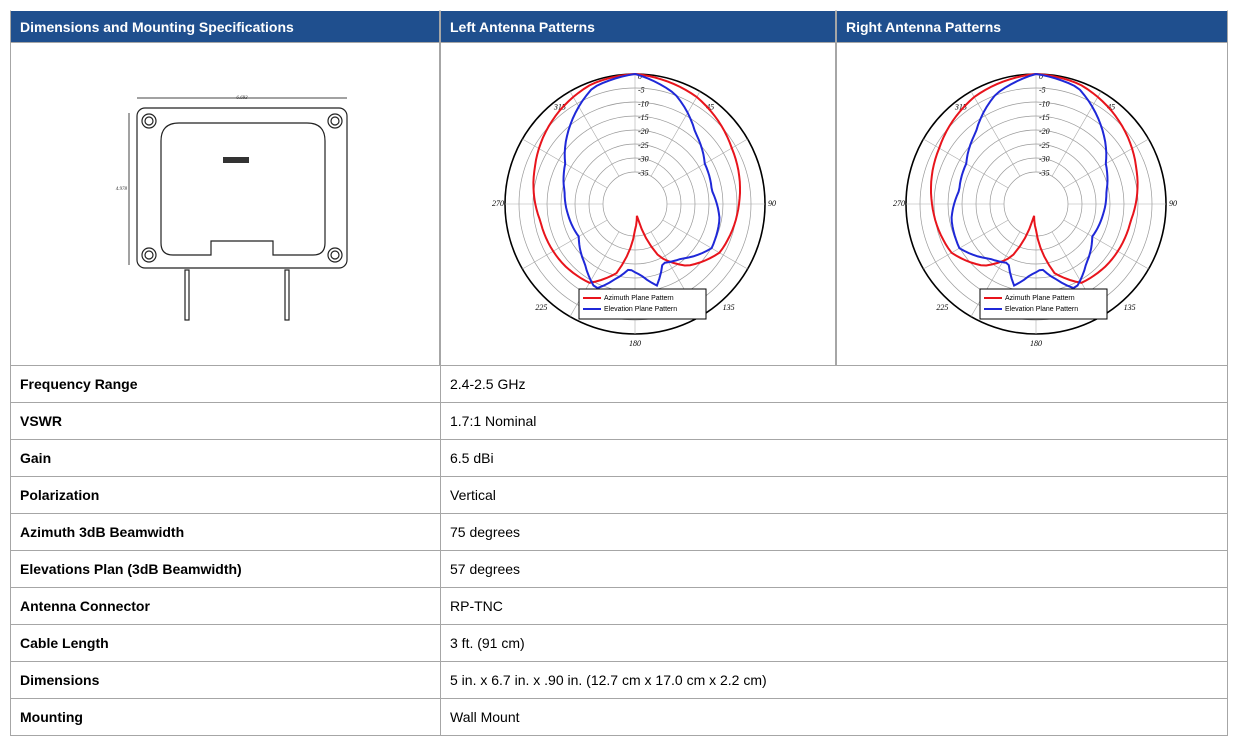 This screenshot has width=1238, height=736. I want to click on inner, so click(243, 189).